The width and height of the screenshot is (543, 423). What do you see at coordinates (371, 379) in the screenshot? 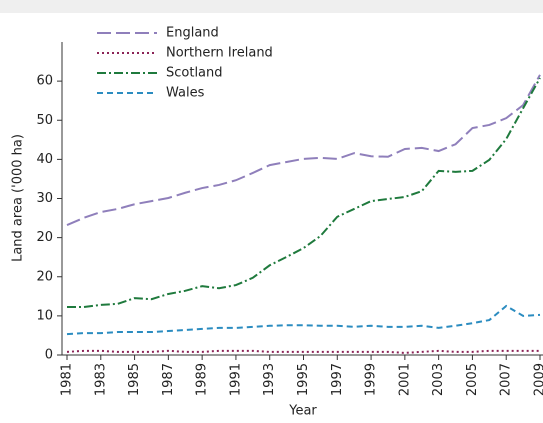
I see `x-tick-label: 1999` at bounding box center [371, 379].